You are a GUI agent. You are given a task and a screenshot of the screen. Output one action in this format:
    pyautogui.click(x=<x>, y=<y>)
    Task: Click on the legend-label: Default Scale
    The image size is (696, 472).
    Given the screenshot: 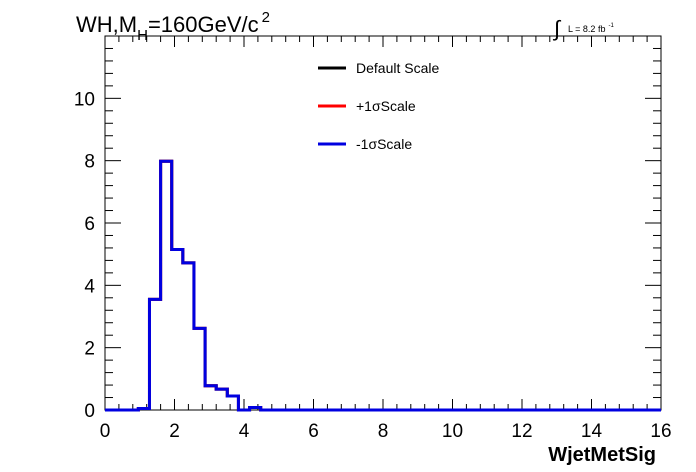 What is the action you would take?
    pyautogui.click(x=397, y=68)
    